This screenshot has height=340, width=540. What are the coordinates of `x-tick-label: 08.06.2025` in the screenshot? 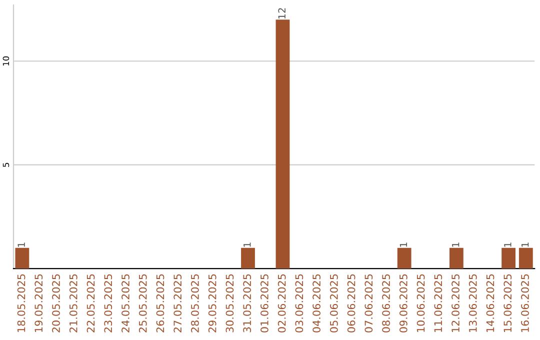 It's located at (386, 303).